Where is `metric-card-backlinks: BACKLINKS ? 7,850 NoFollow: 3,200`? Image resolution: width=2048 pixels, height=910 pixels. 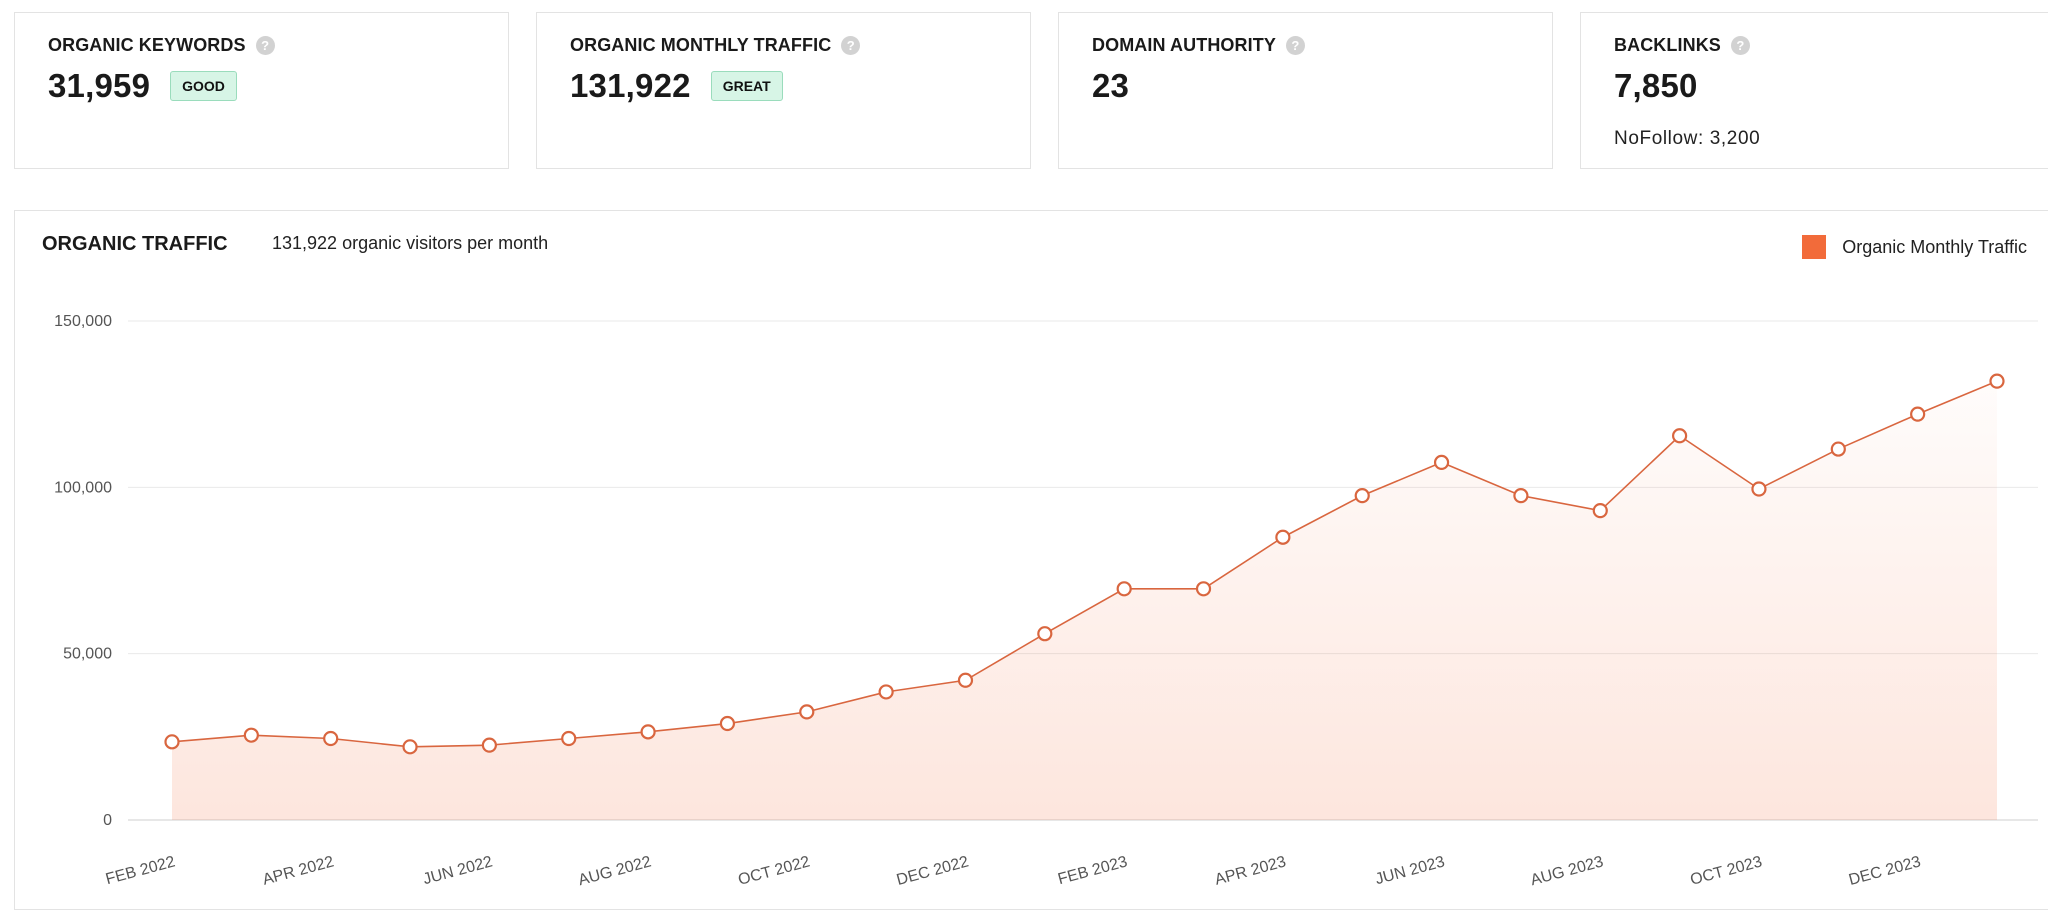
metric-card-backlinks: BACKLINKS ? 7,850 NoFollow: 3,200 is located at coordinates (1814, 90).